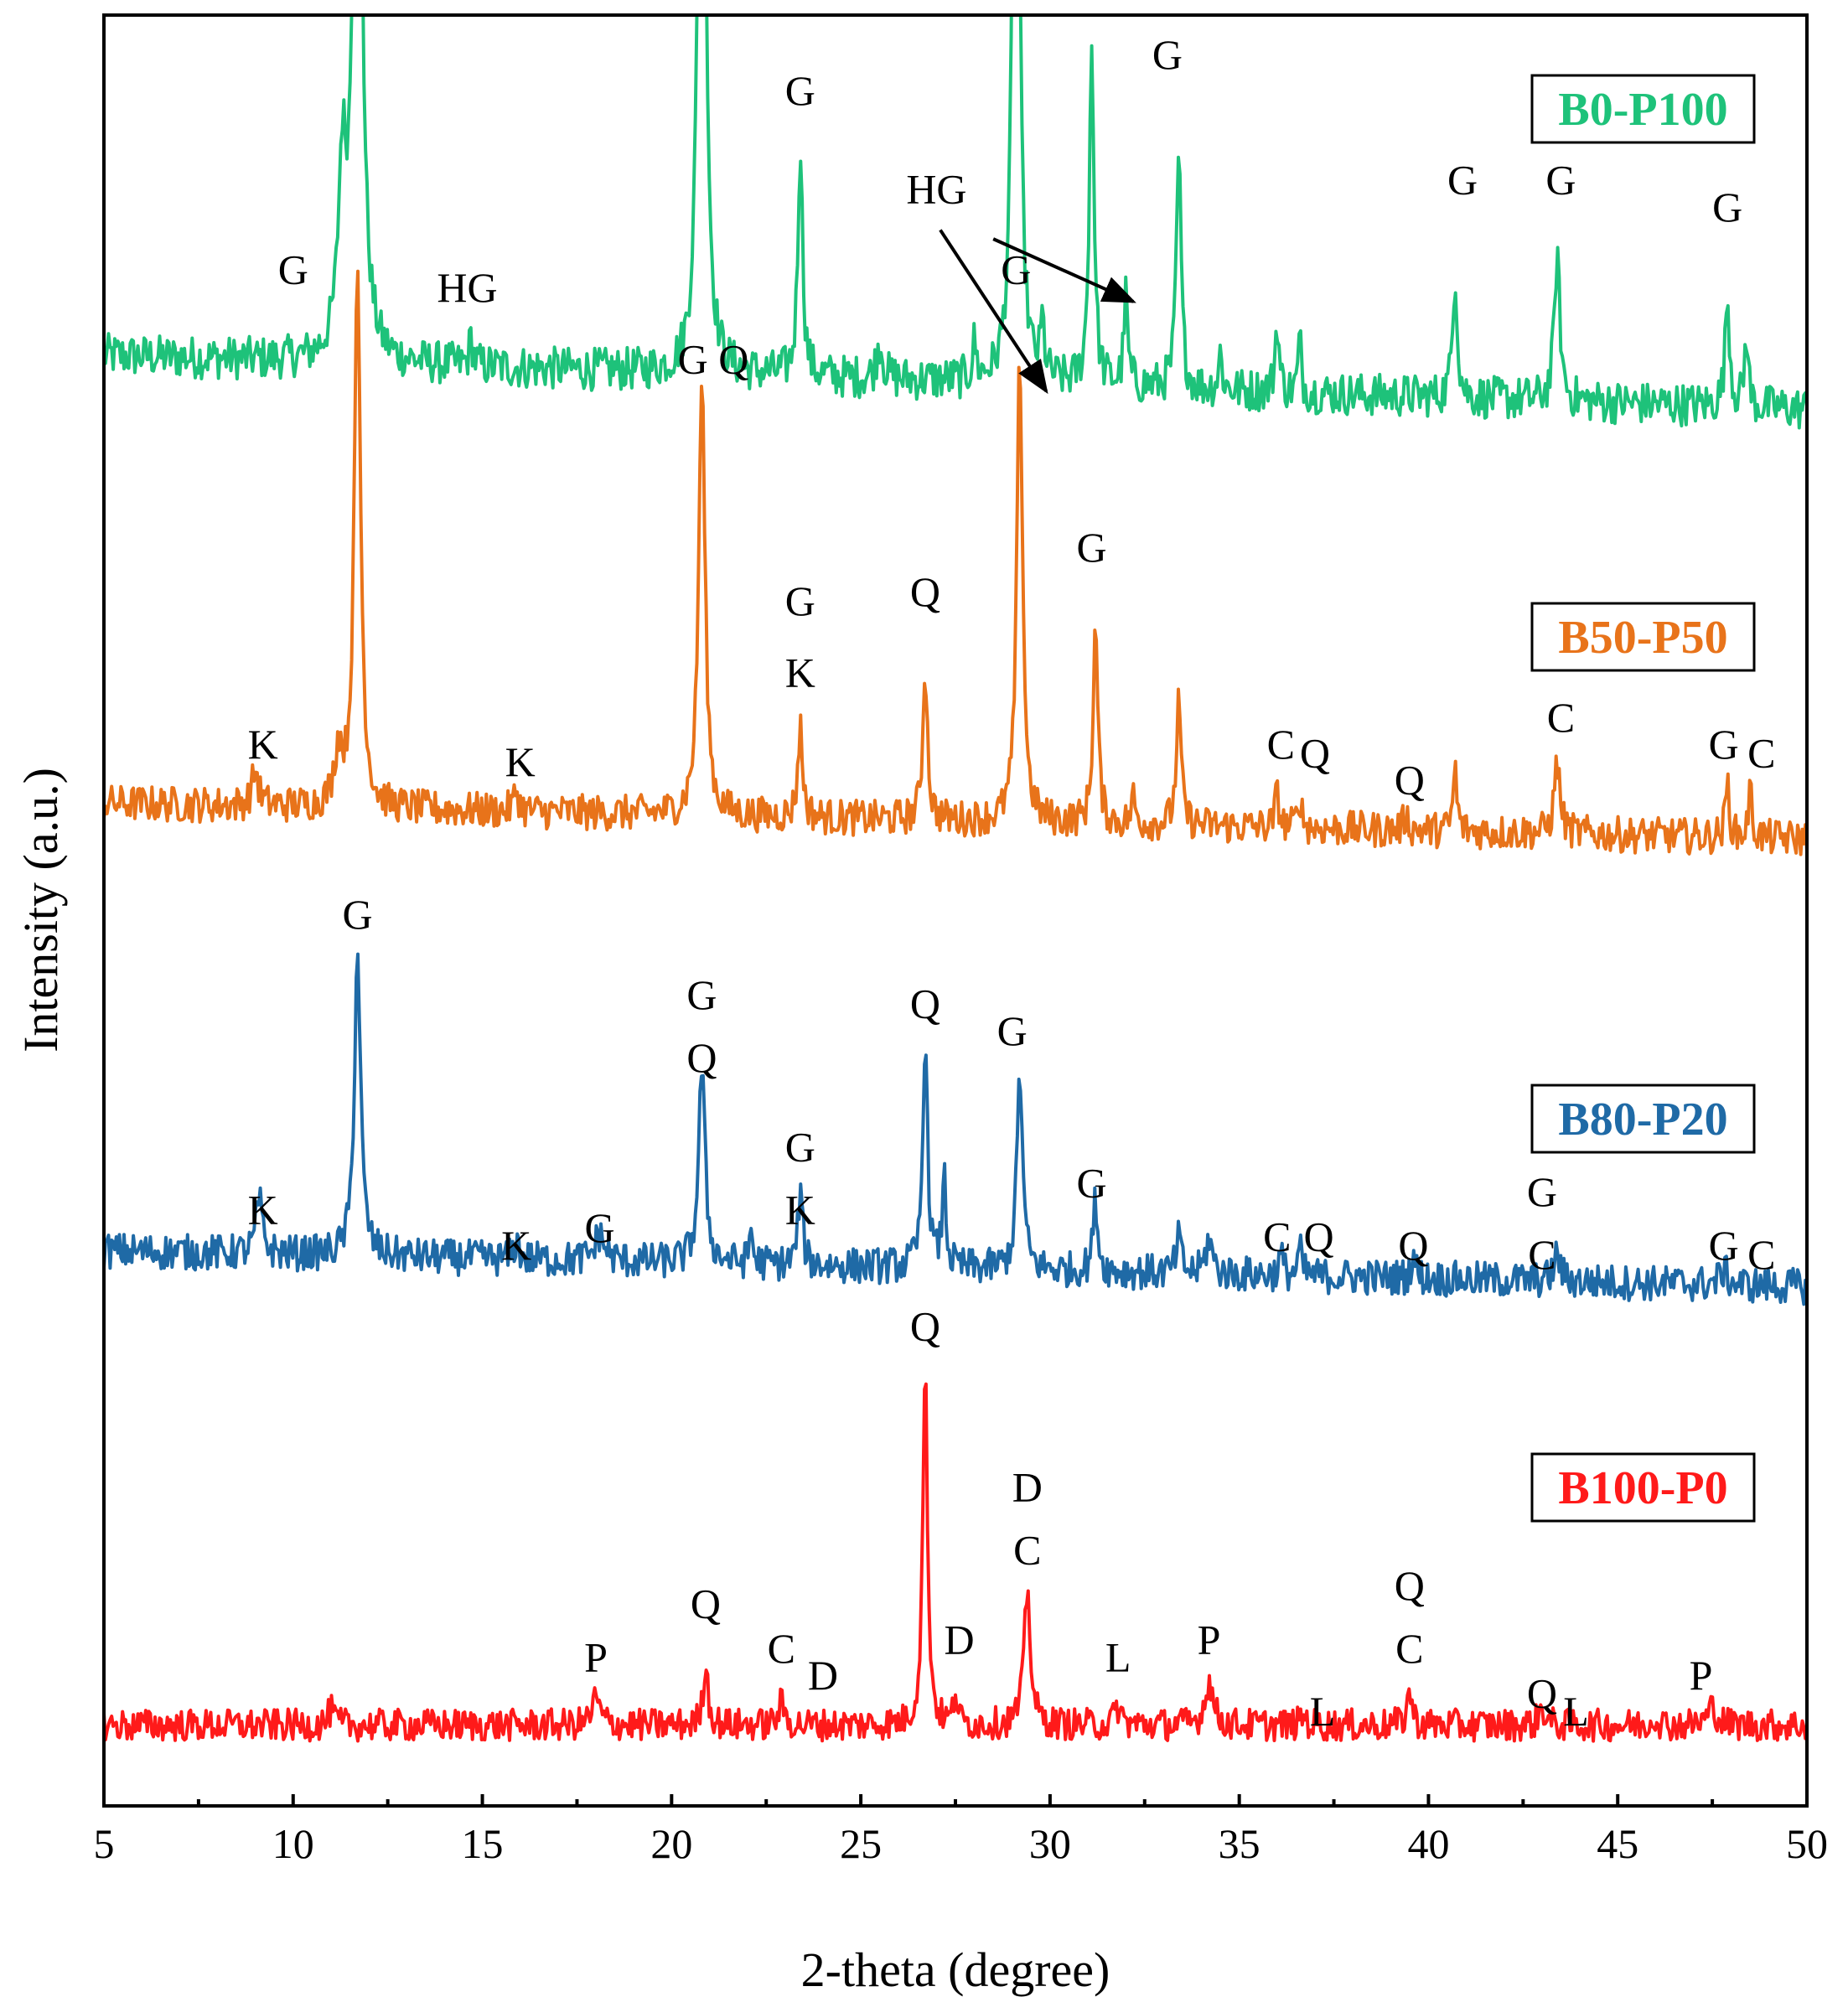 The height and width of the screenshot is (2002, 1848). What do you see at coordinates (713, 358) in the screenshot?
I see `peak-label: G Q` at bounding box center [713, 358].